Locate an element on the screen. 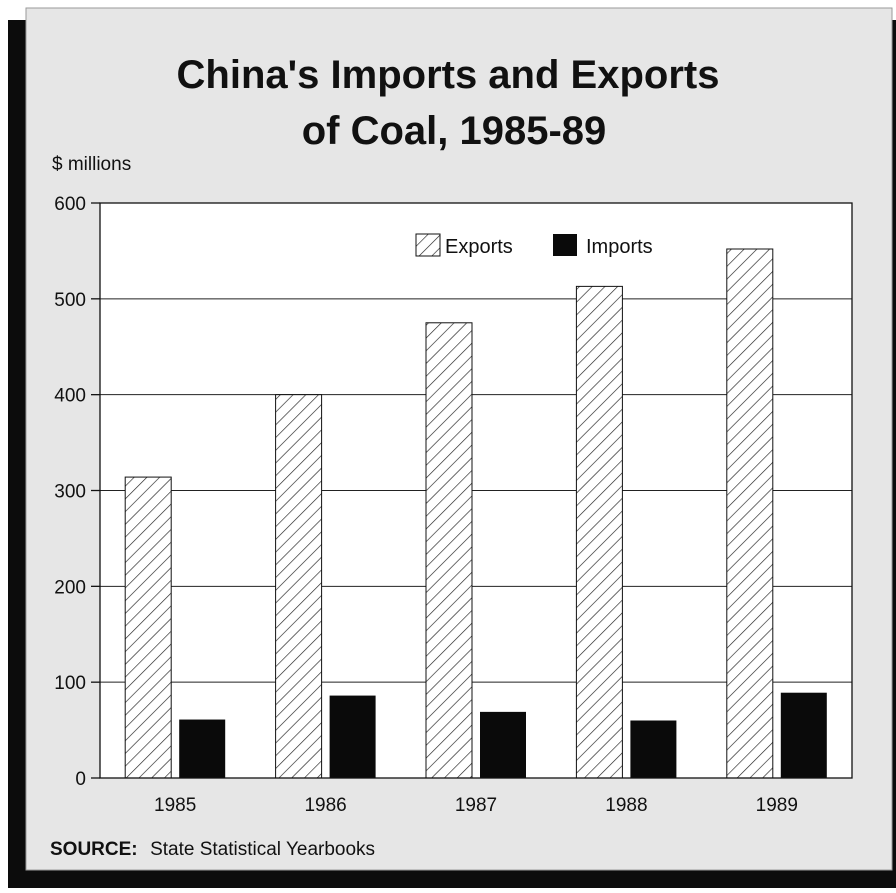  y-tick-label-100: 100 is located at coordinates (70, 683).